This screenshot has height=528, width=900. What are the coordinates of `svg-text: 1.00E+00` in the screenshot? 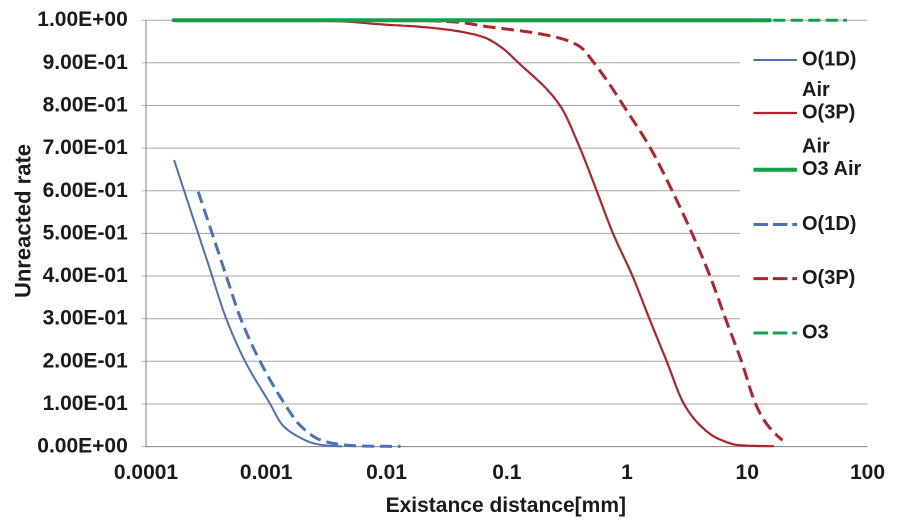 It's located at (82, 19).